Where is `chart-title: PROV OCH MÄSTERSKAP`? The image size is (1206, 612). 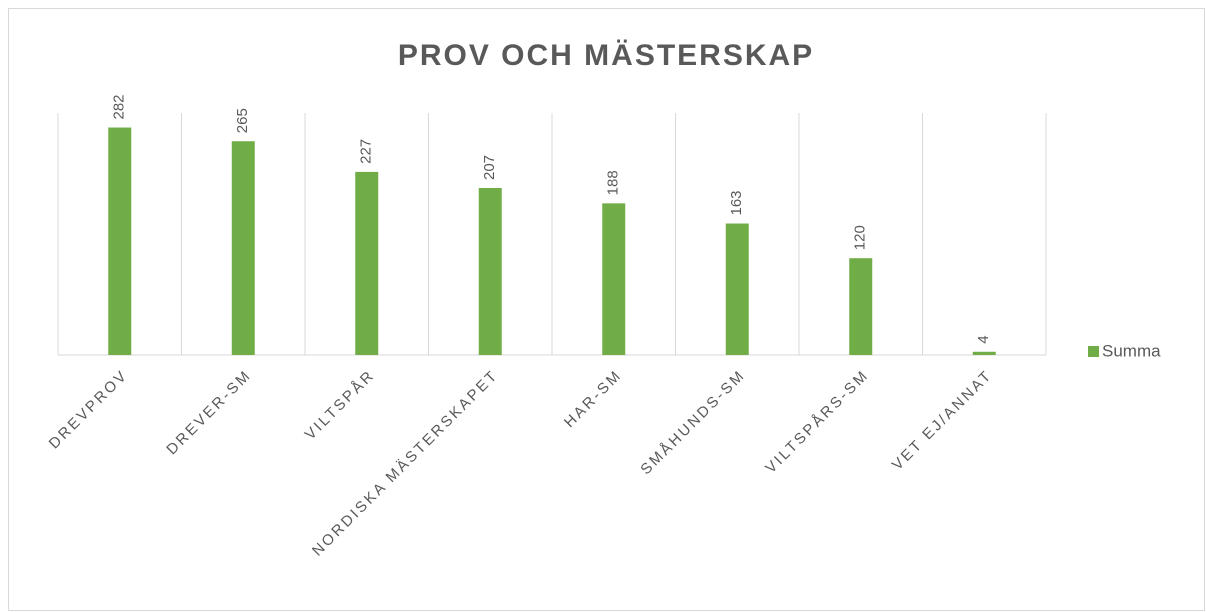
chart-title: PROV OCH MÄSTERSKAP is located at coordinates (606, 55).